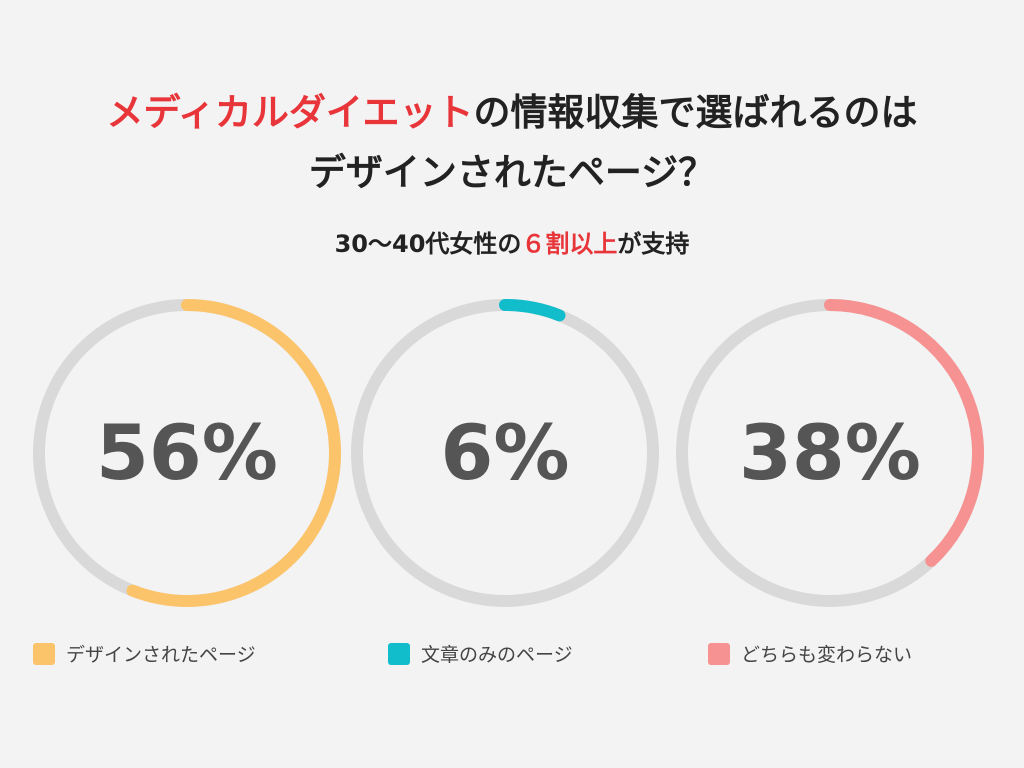 This screenshot has width=1024, height=768. I want to click on subtitle-segment: 30〜40代女性の, so click(428, 244).